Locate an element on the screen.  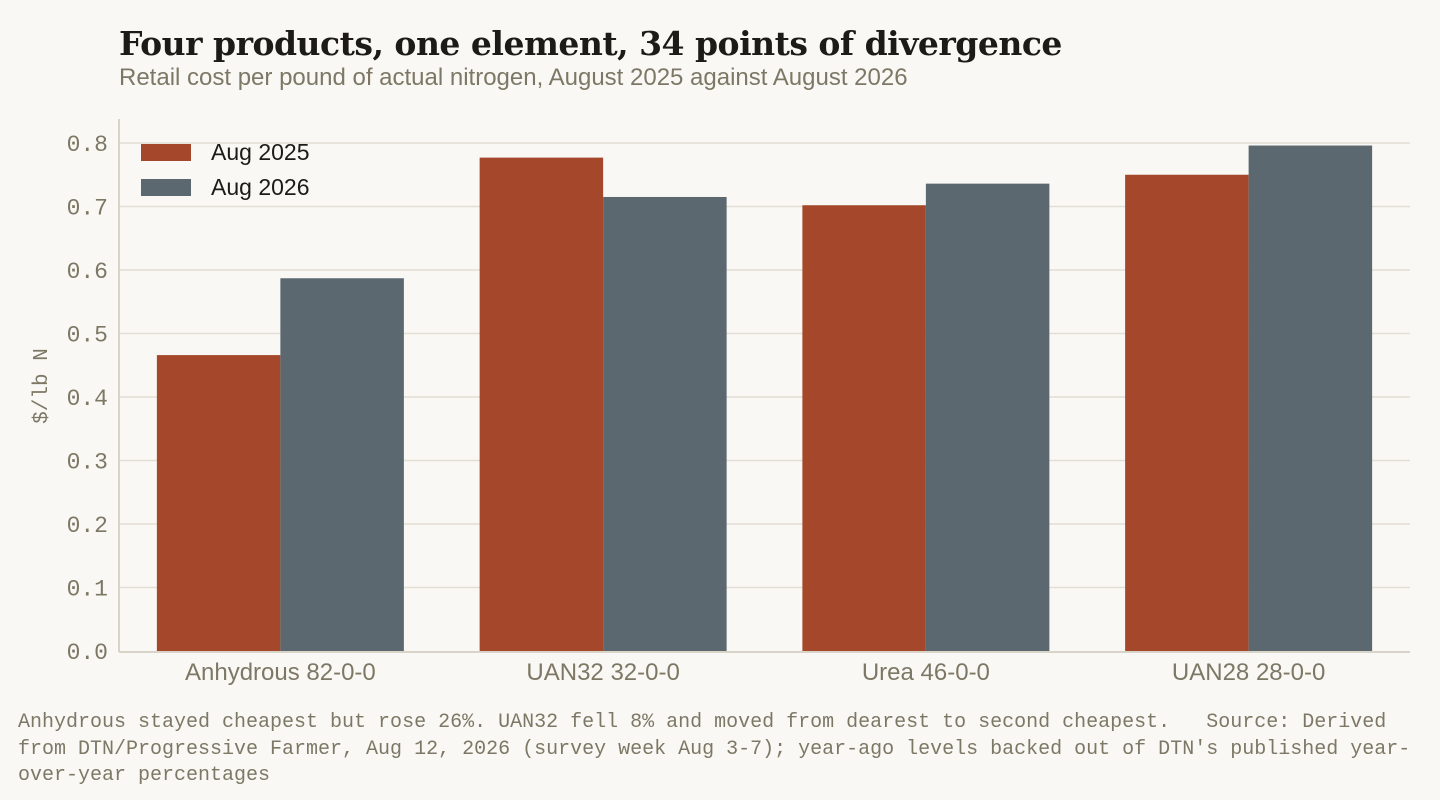
x-tick-label: Anhydrous 82-0-0 is located at coordinates (280, 672).